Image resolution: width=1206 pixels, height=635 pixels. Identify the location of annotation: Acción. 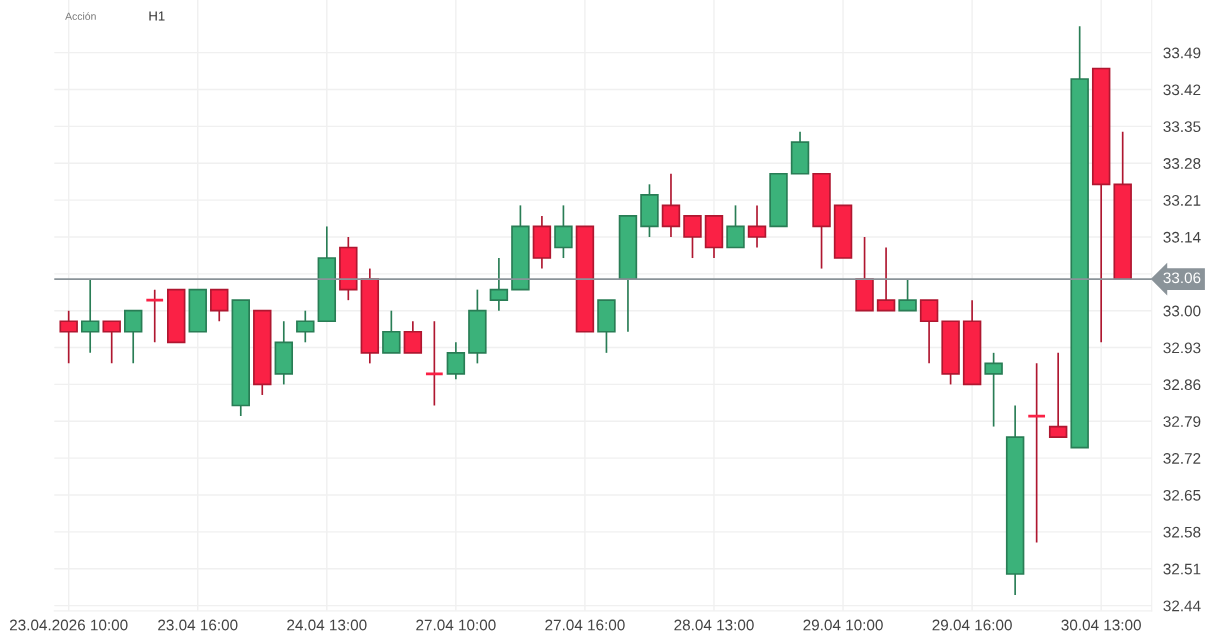
(80, 16).